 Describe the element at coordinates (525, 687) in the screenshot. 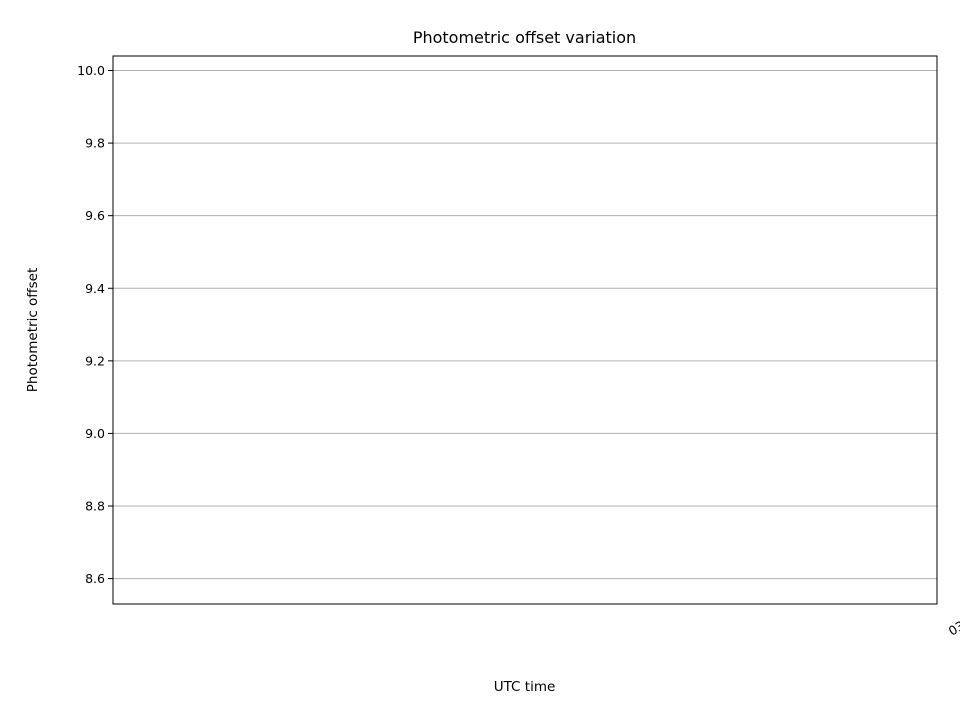

I see `x-axis-label: UTC time` at that location.